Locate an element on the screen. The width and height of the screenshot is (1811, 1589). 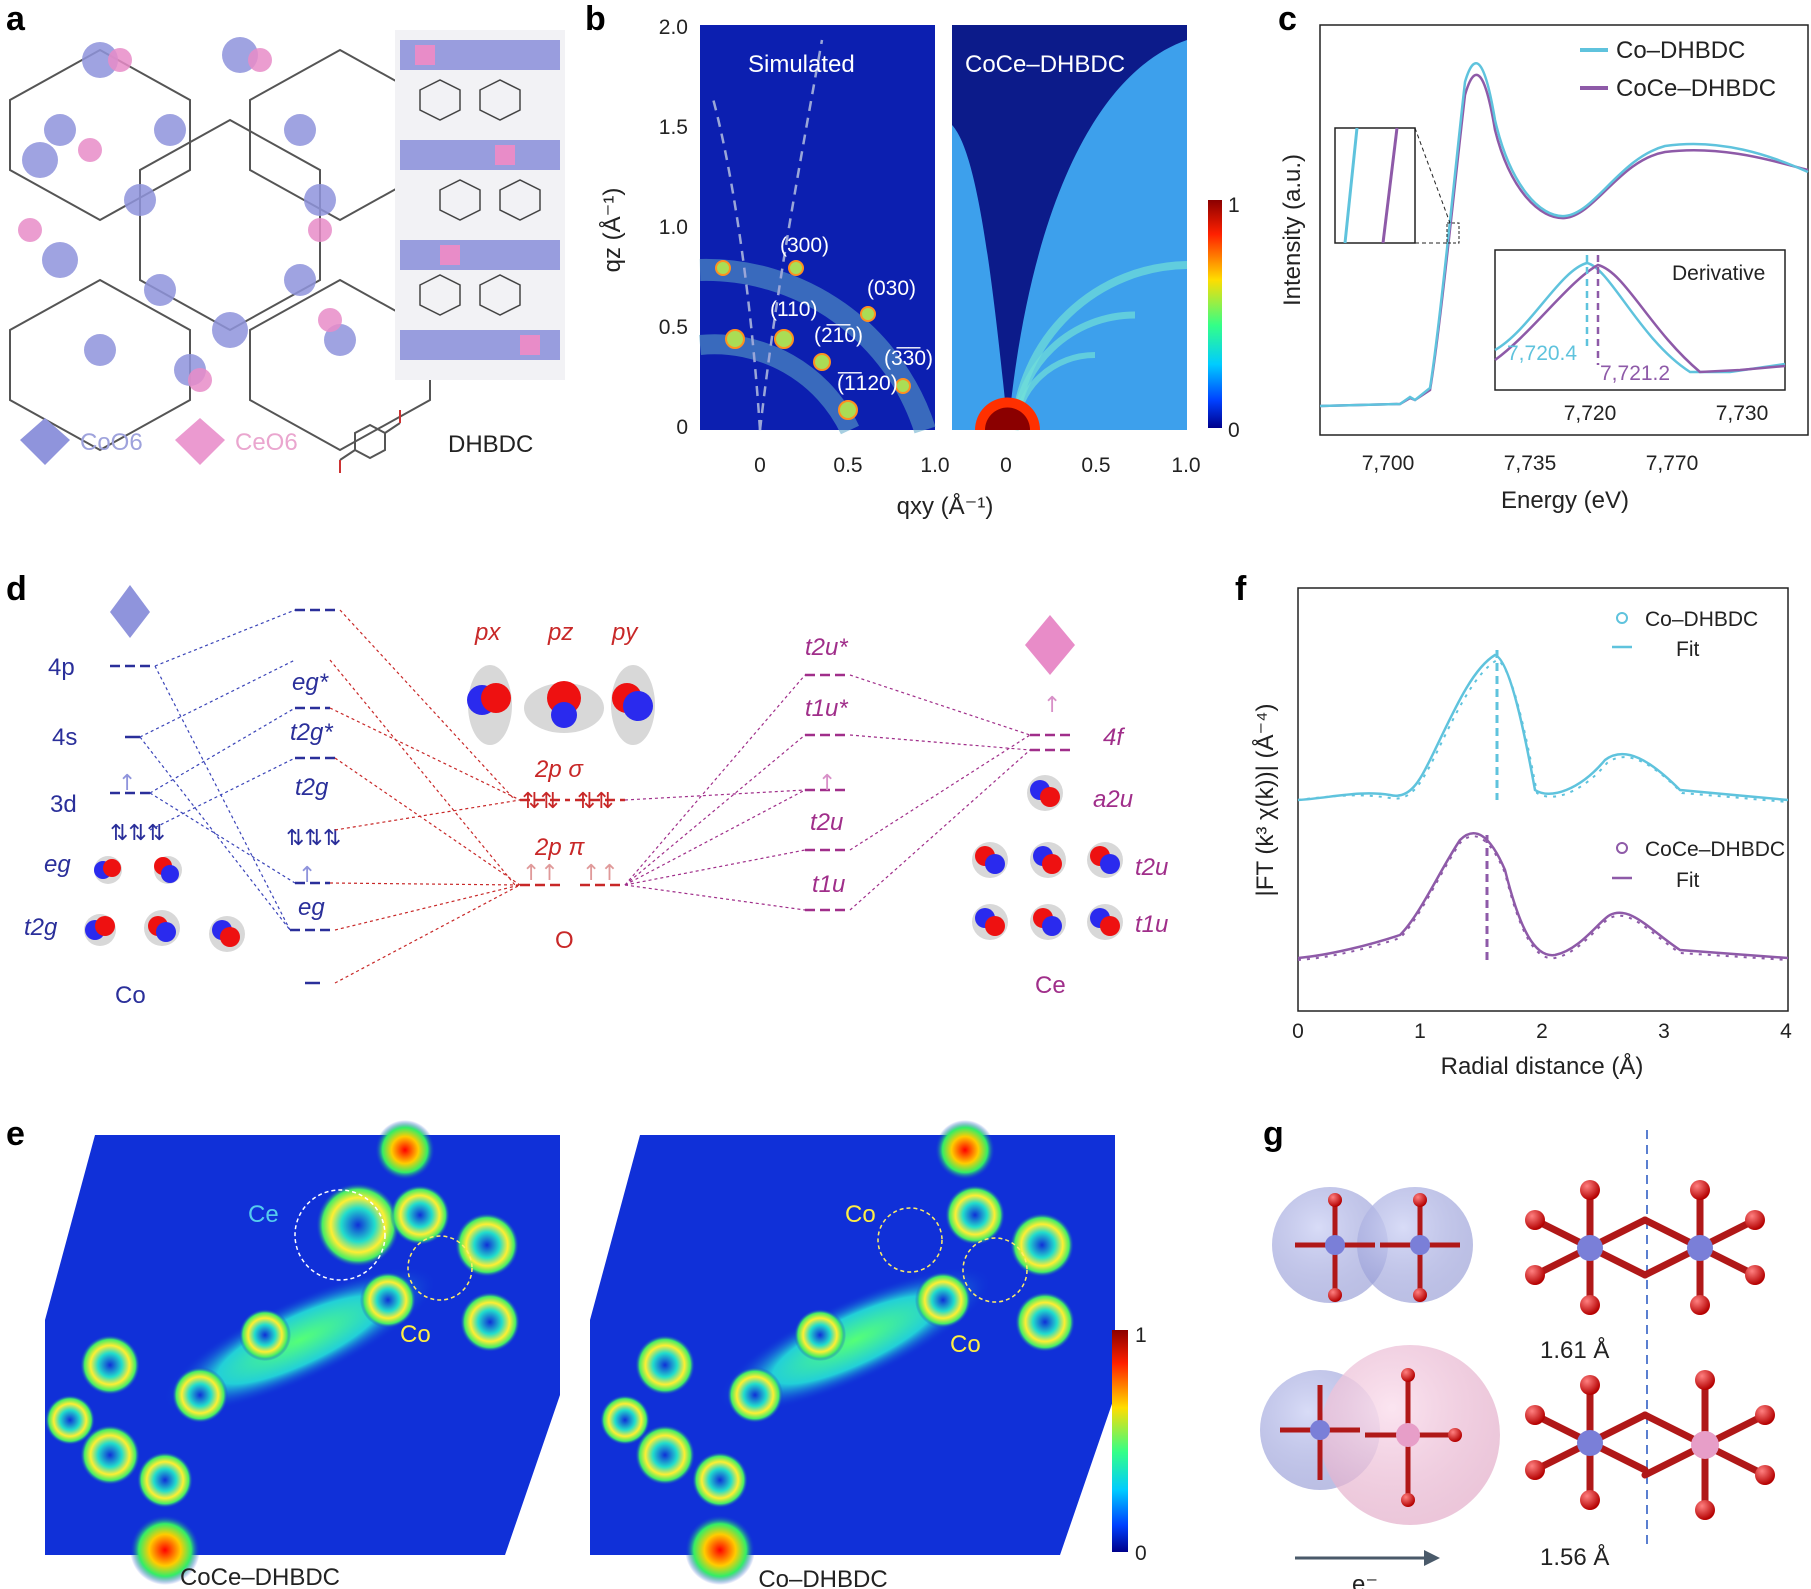
g-right-bottom-atoms is located at coordinates (1650, 1445).